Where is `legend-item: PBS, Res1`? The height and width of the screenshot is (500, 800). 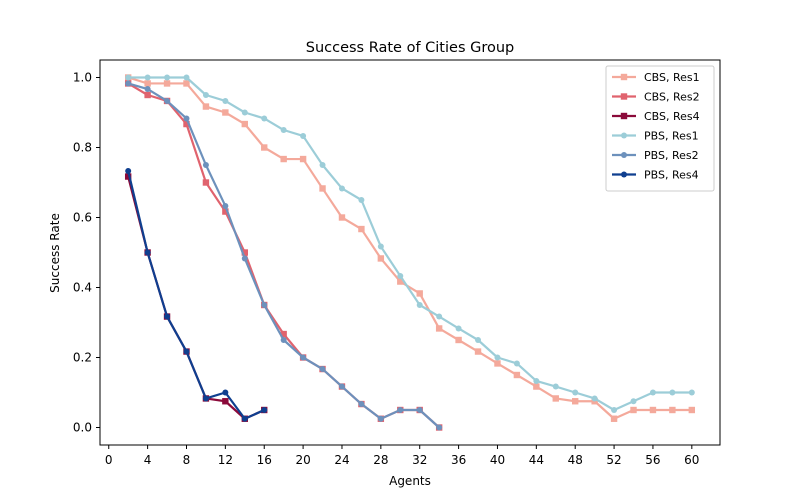 legend-item: PBS, Res1 is located at coordinates (655, 136).